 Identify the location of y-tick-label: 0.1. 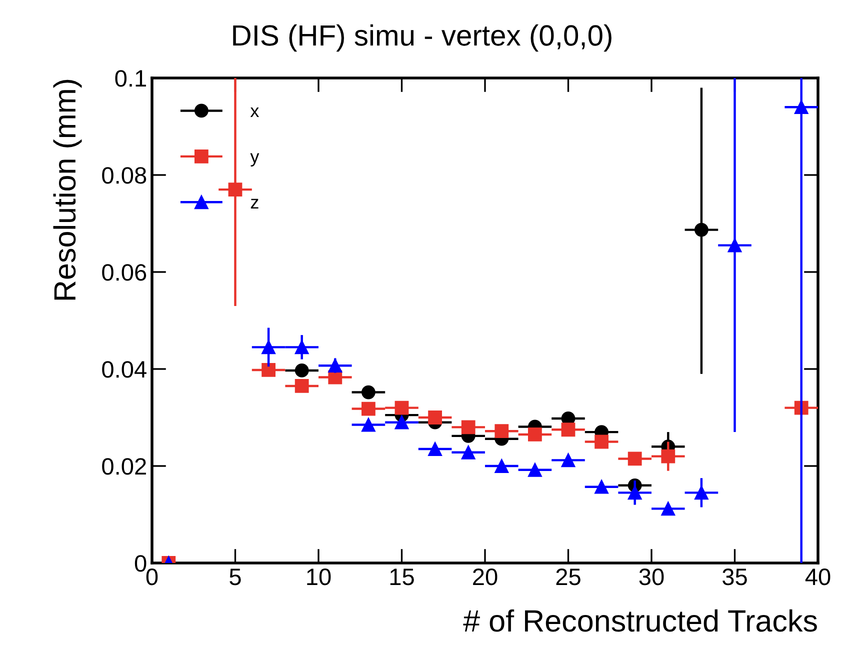
(130, 78).